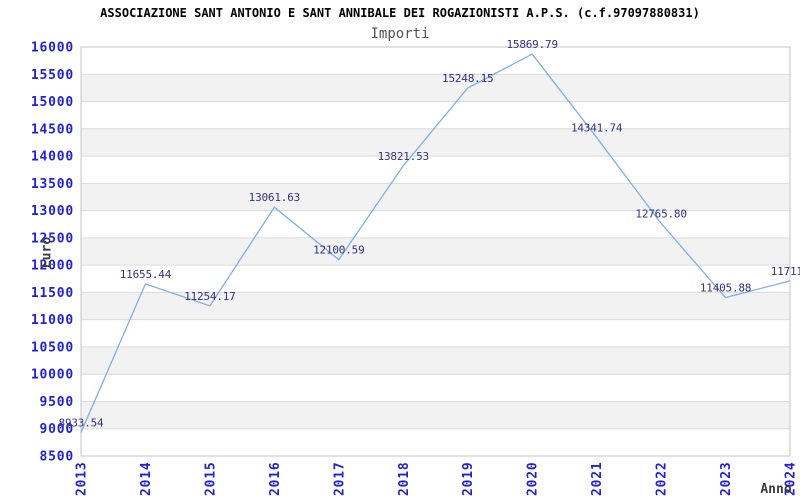 The height and width of the screenshot is (500, 800). I want to click on y-tick-label: 8500, so click(56, 457).